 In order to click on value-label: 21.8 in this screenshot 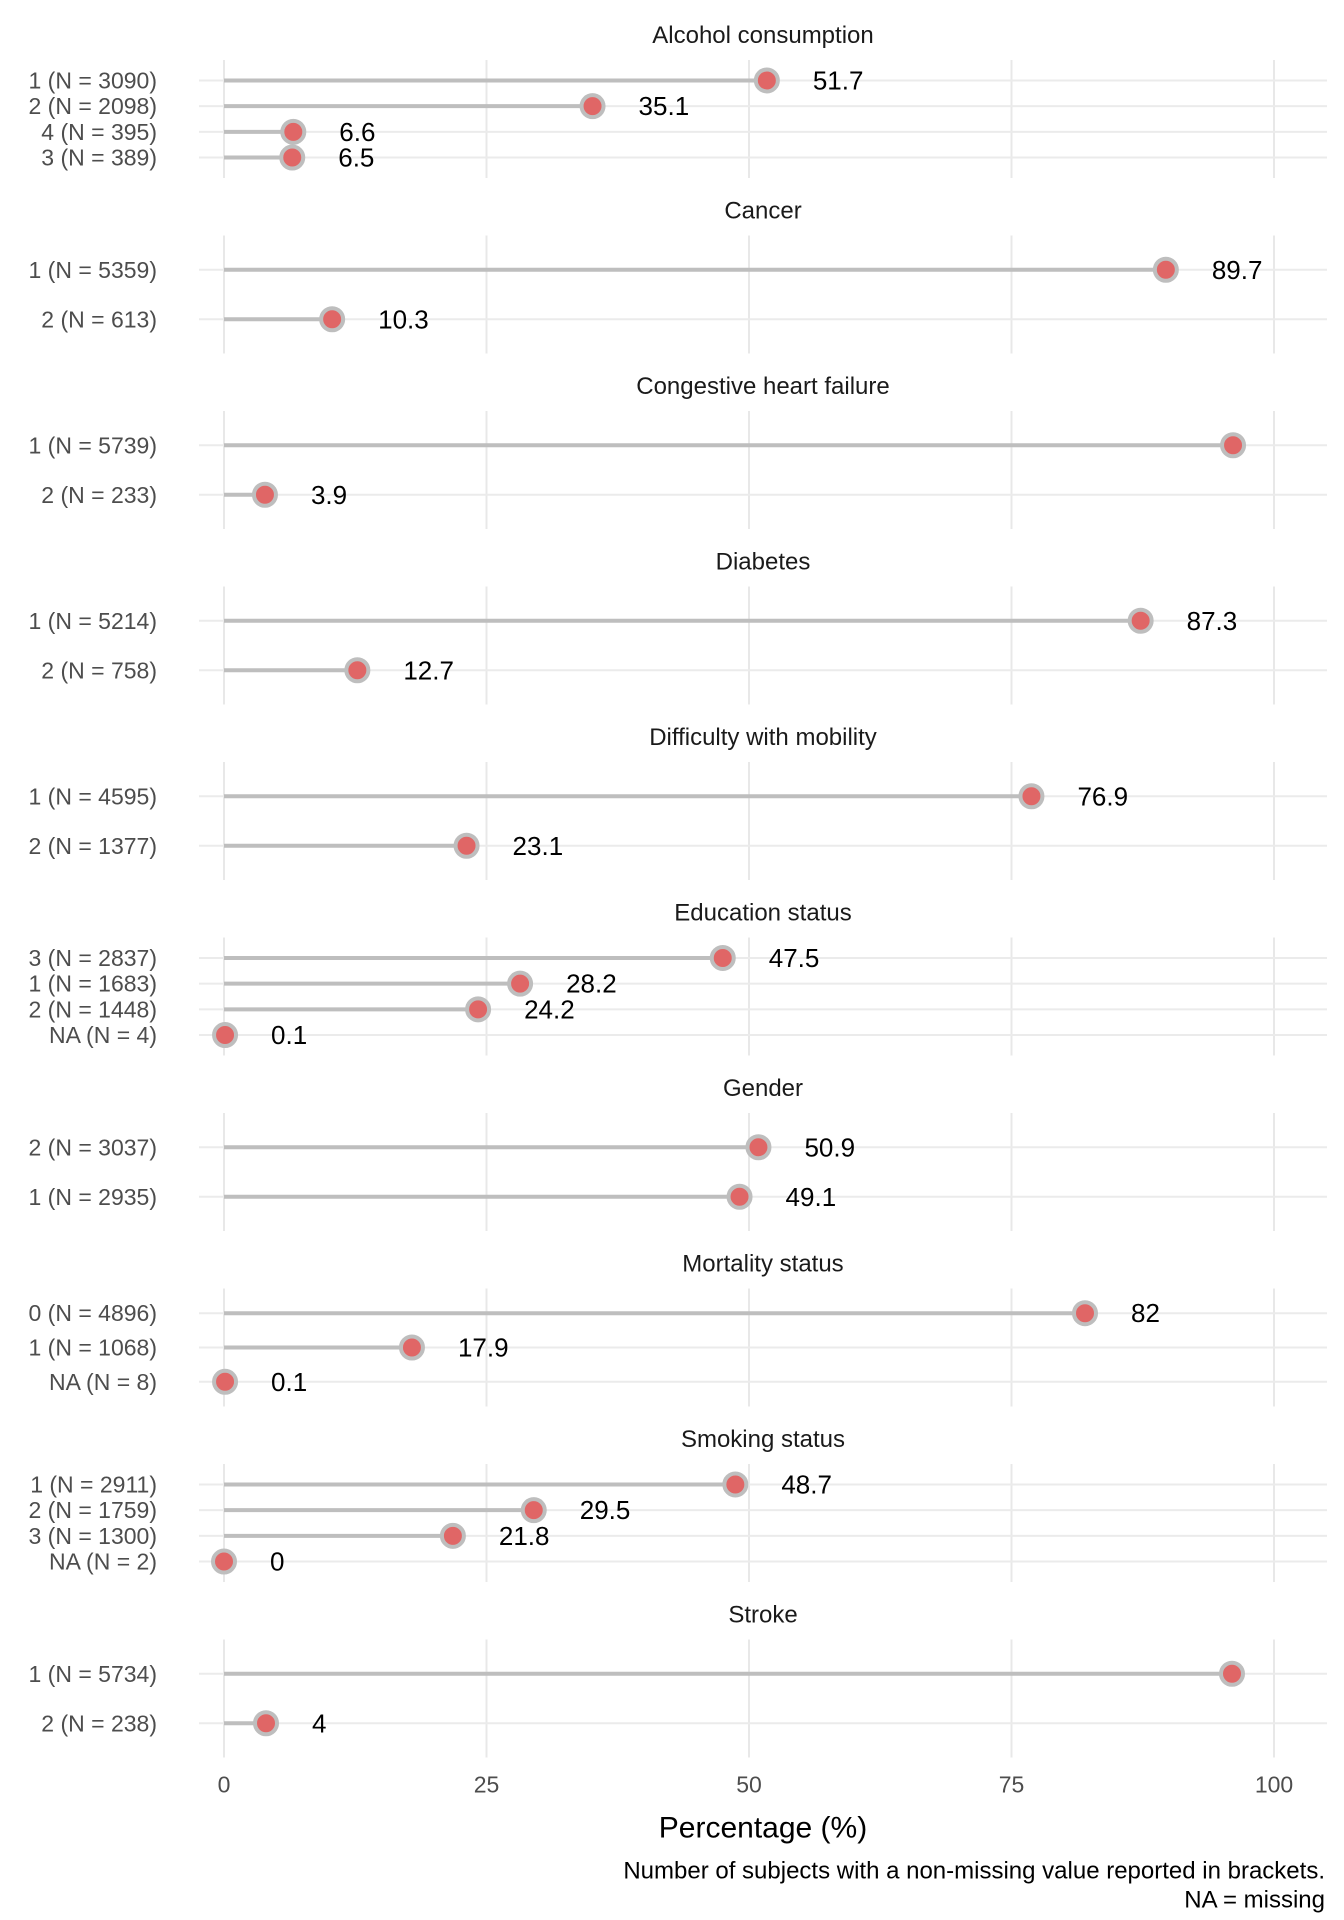, I will do `click(524, 1536)`.